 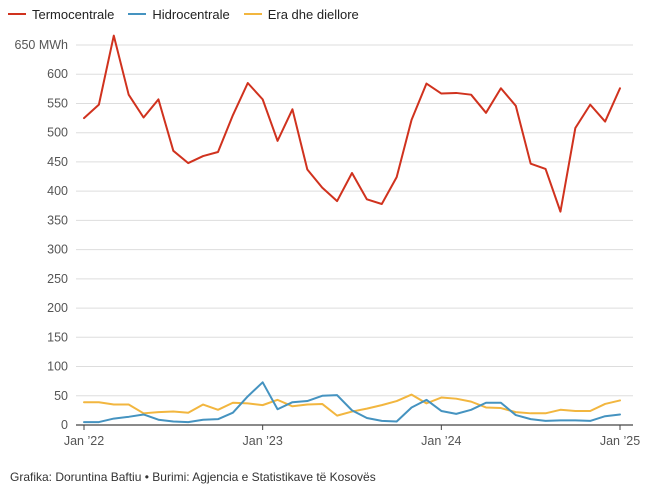 I want to click on y-tick-label: 350, so click(x=57, y=220).